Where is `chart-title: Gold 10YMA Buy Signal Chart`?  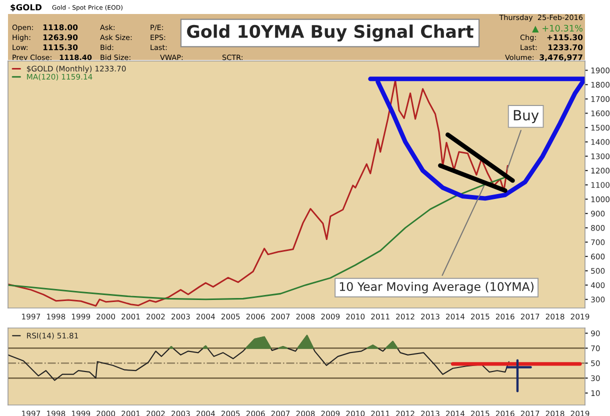
chart-title: Gold 10YMA Buy Signal Chart is located at coordinates (330, 33).